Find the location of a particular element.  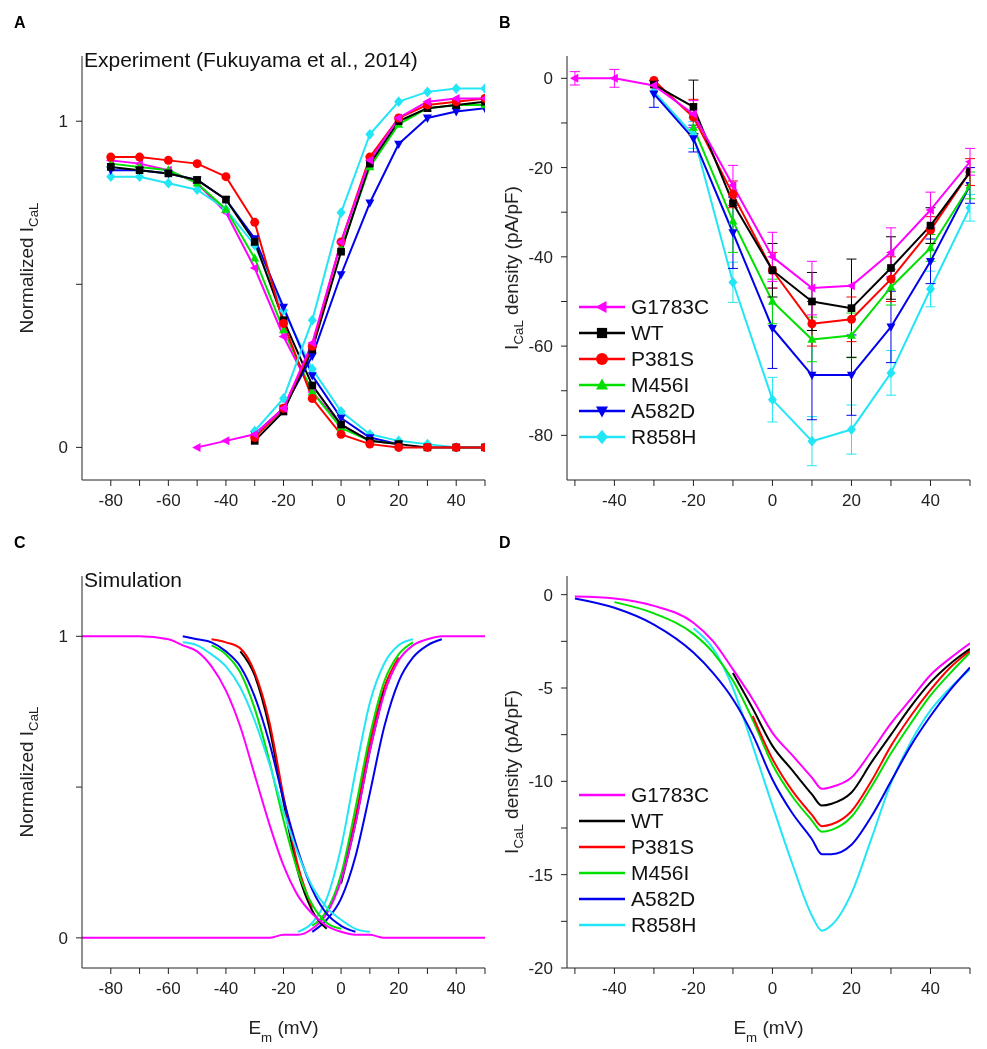

chart-title: C is located at coordinates (20, 543).